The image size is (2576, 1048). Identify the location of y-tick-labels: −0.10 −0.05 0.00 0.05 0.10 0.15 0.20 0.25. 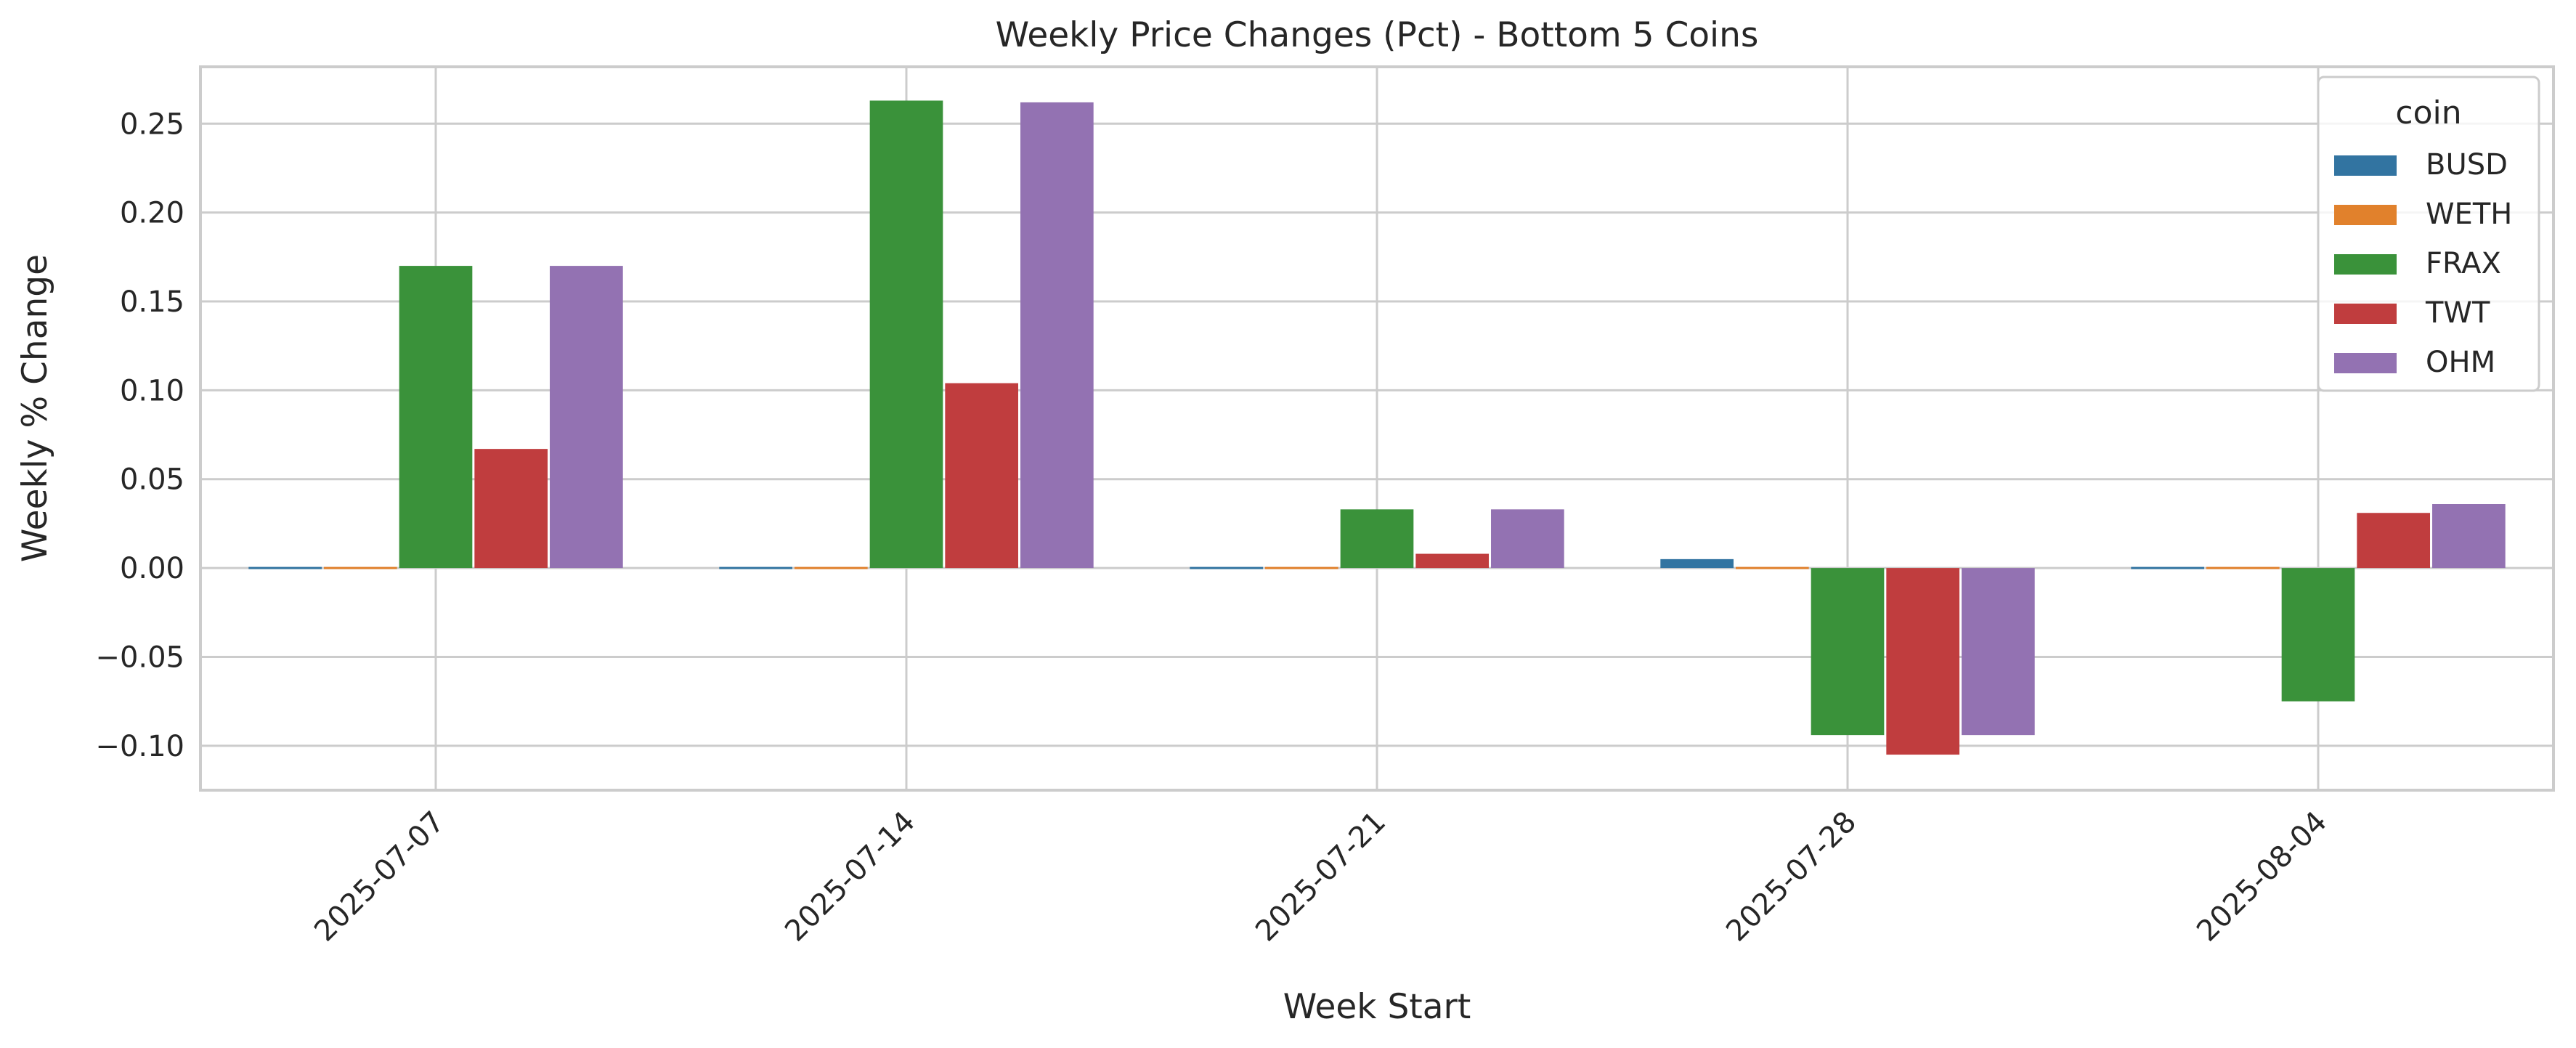
(139, 435).